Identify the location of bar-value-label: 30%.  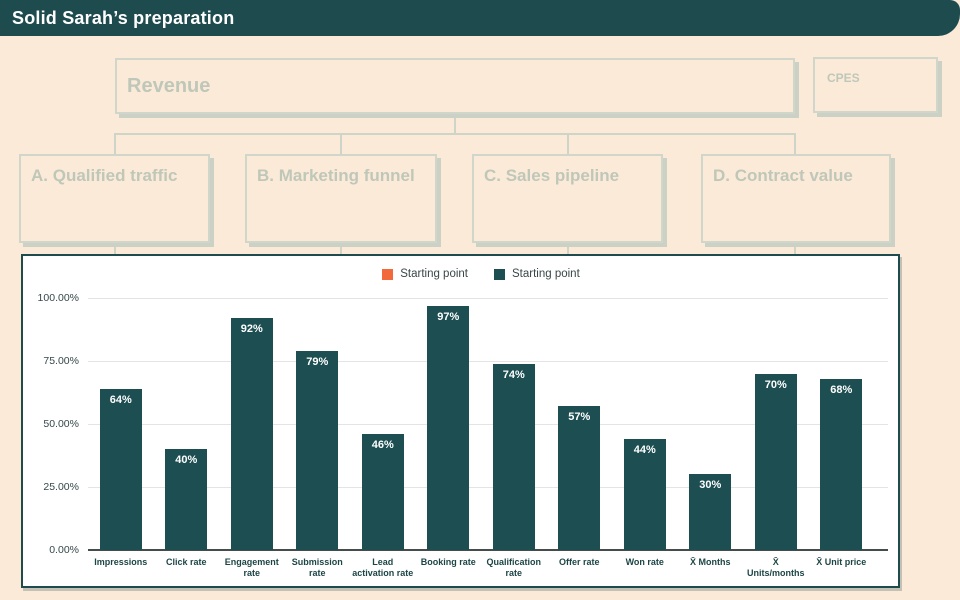
(710, 485).